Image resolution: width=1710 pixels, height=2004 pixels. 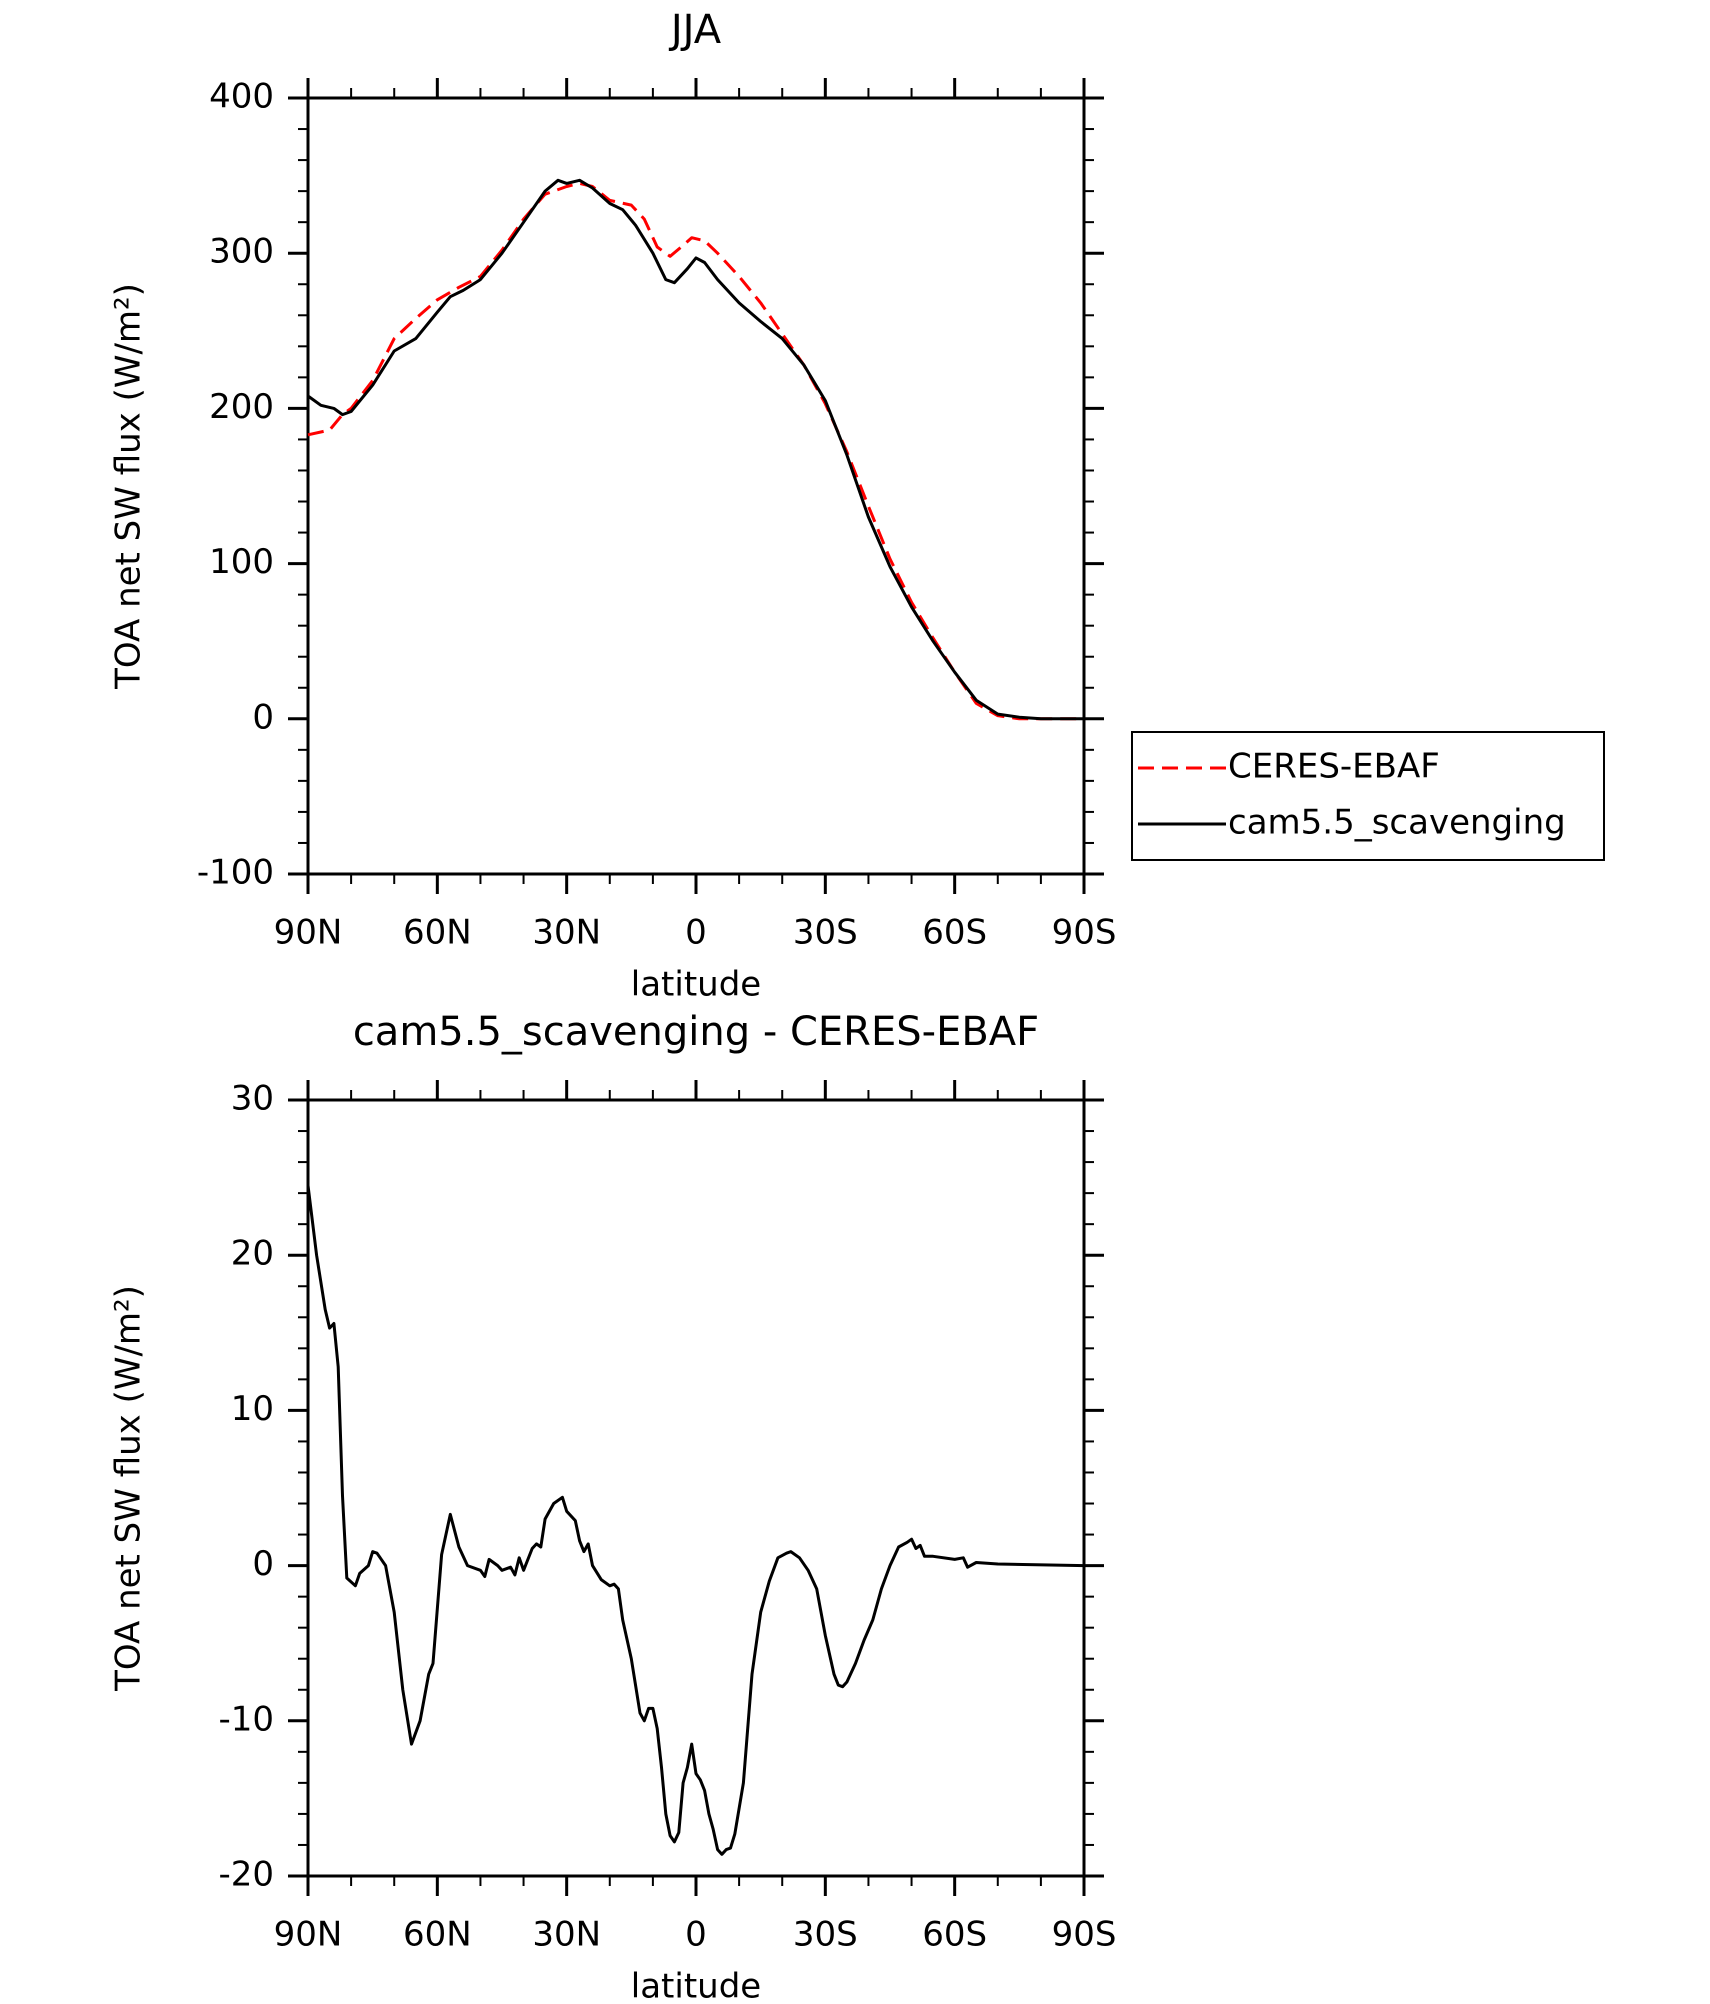 What do you see at coordinates (246, 1875) in the screenshot?
I see `y-tick-label: -20` at bounding box center [246, 1875].